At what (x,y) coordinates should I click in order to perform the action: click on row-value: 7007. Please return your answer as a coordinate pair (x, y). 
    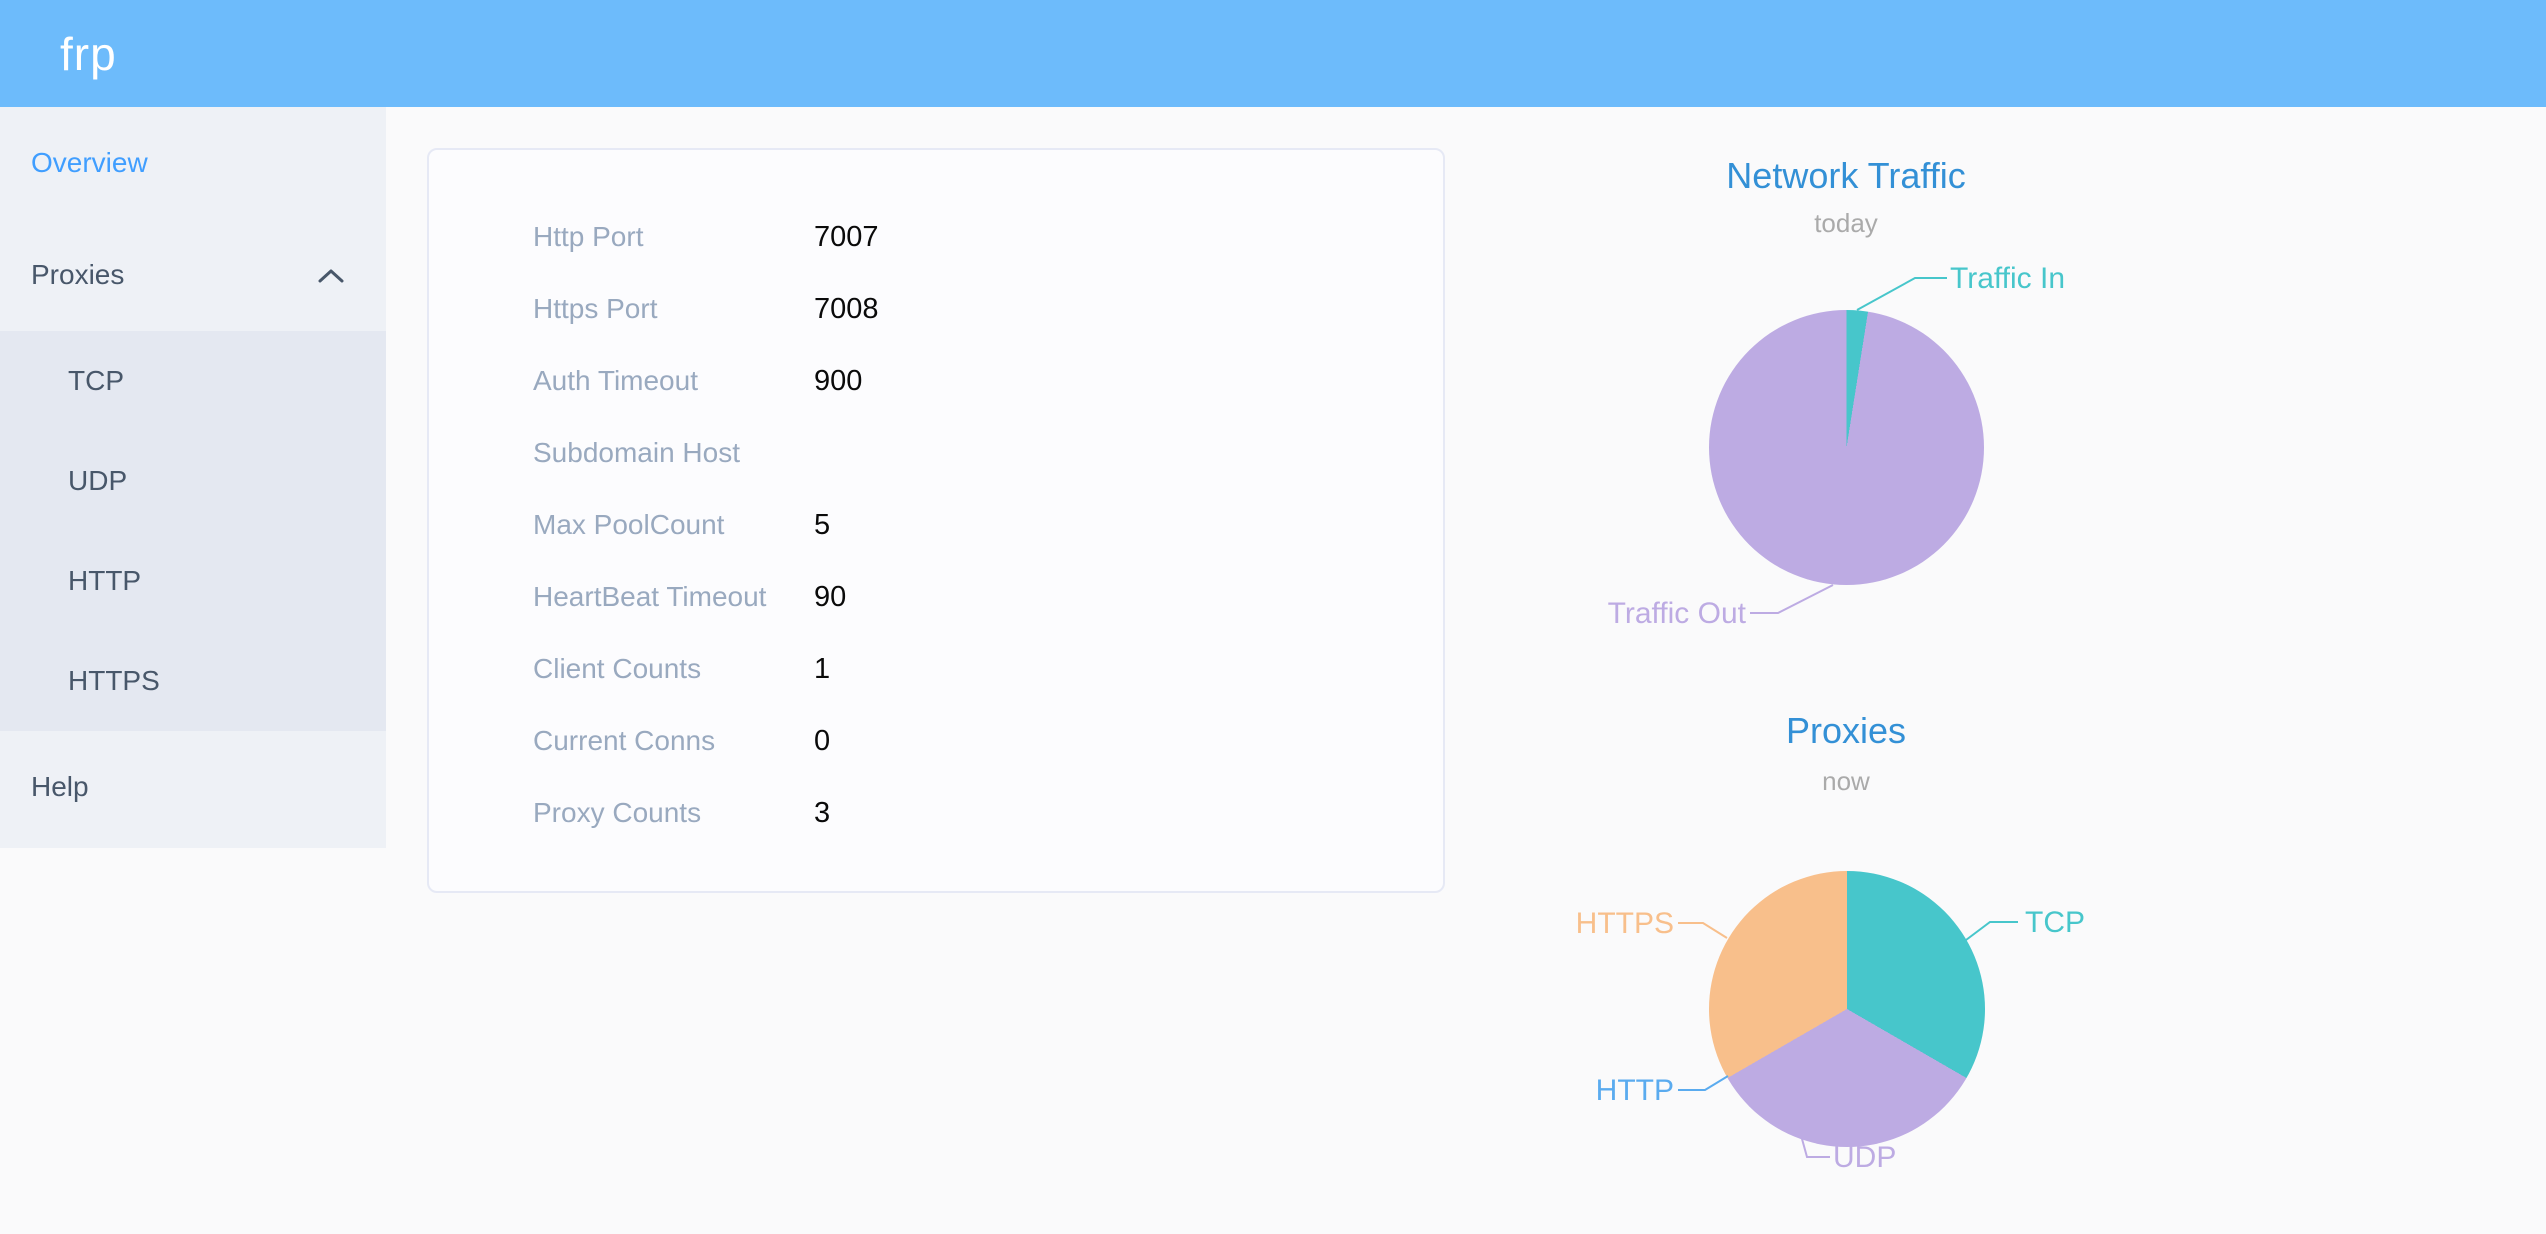
    Looking at the image, I should click on (846, 236).